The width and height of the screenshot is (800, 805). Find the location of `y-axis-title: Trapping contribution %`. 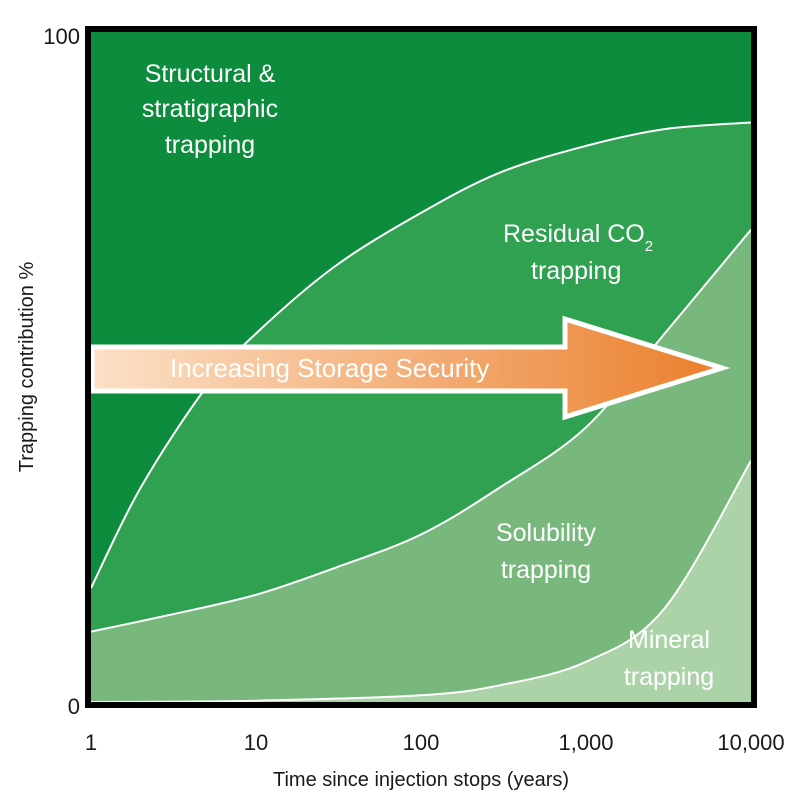

y-axis-title: Trapping contribution % is located at coordinates (27, 367).